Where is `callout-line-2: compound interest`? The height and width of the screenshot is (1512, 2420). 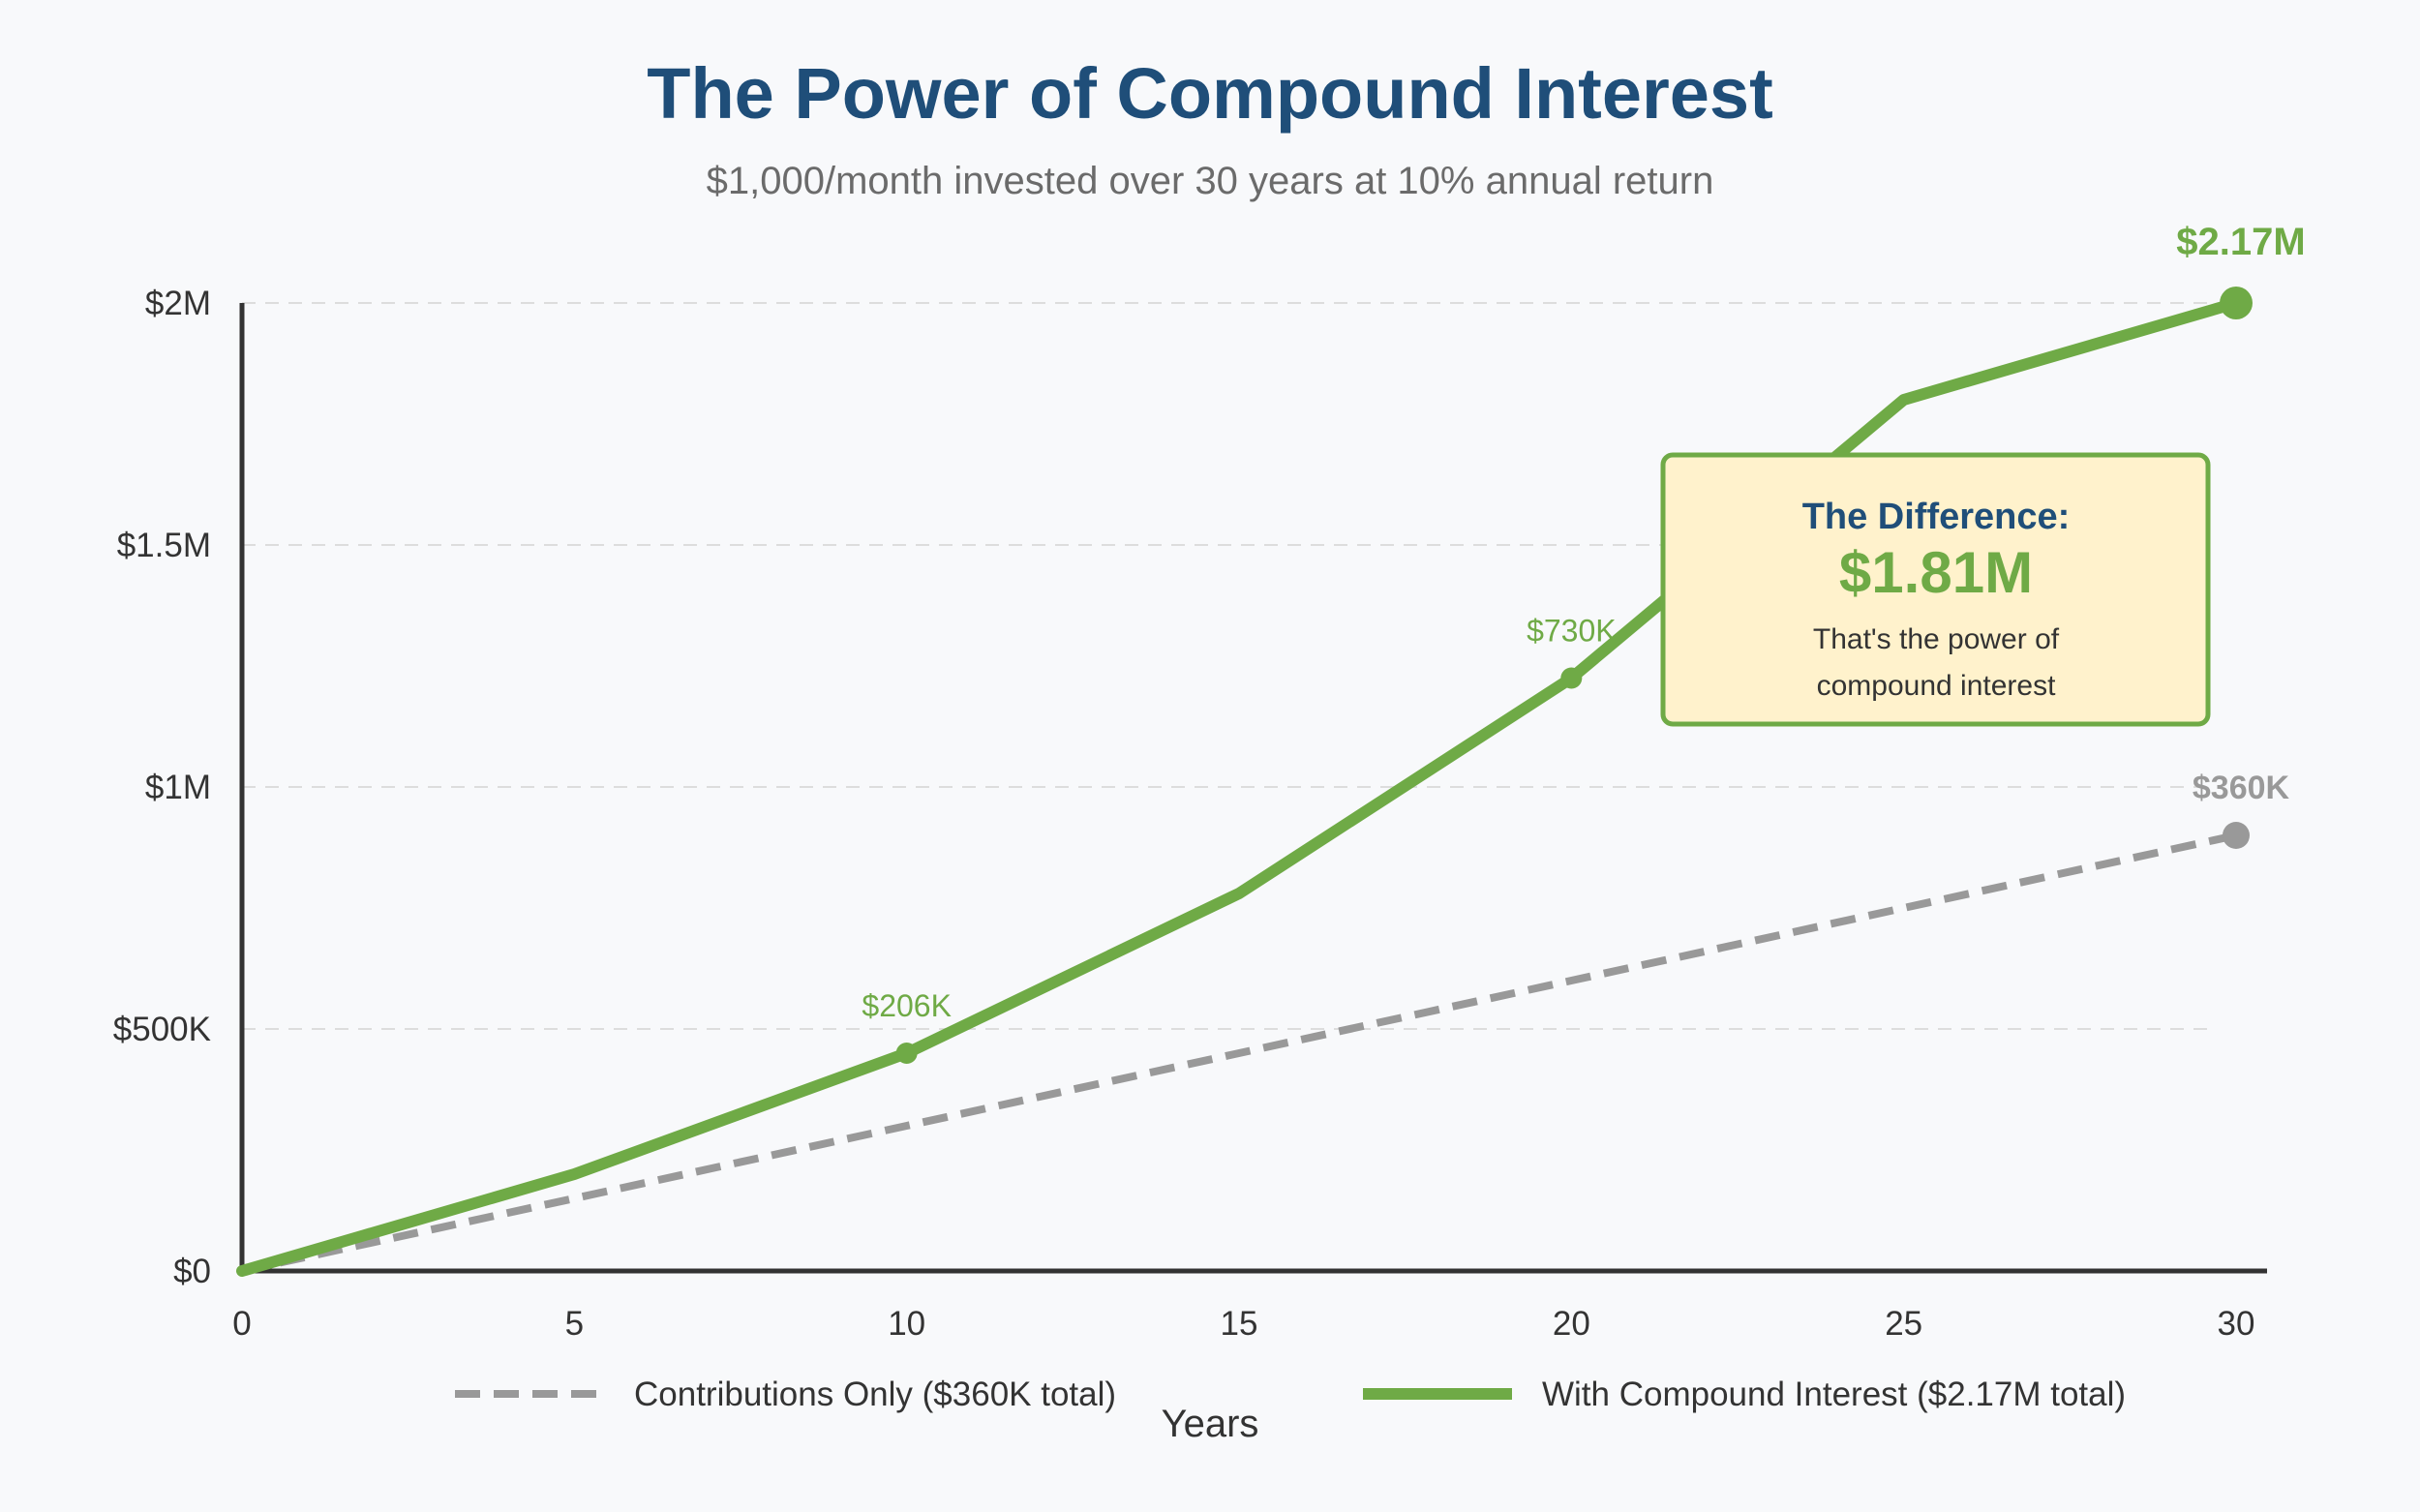
callout-line-2: compound interest is located at coordinates (1936, 686).